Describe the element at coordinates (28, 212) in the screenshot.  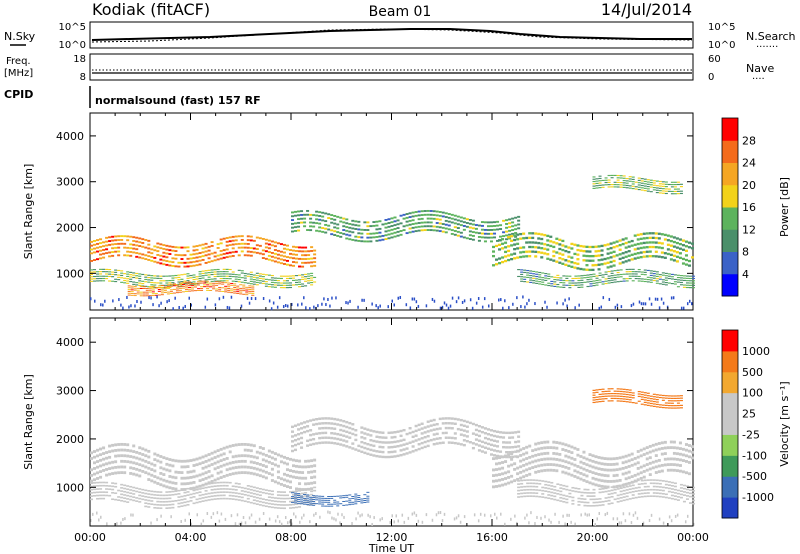
I see `y-axis-label: Slant Range [km]` at that location.